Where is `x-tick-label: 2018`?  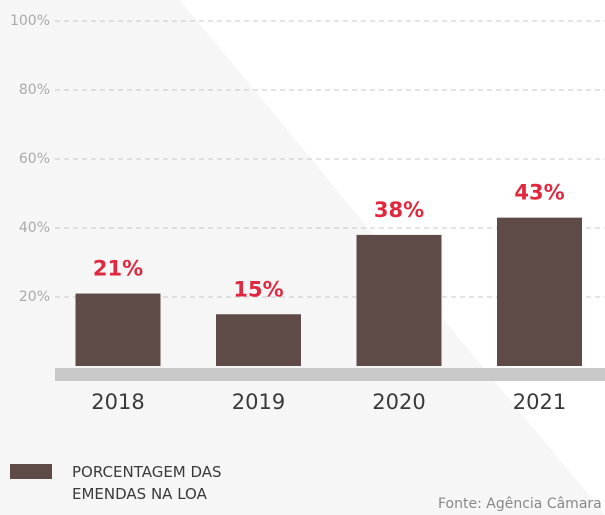
x-tick-label: 2018 is located at coordinates (117, 402).